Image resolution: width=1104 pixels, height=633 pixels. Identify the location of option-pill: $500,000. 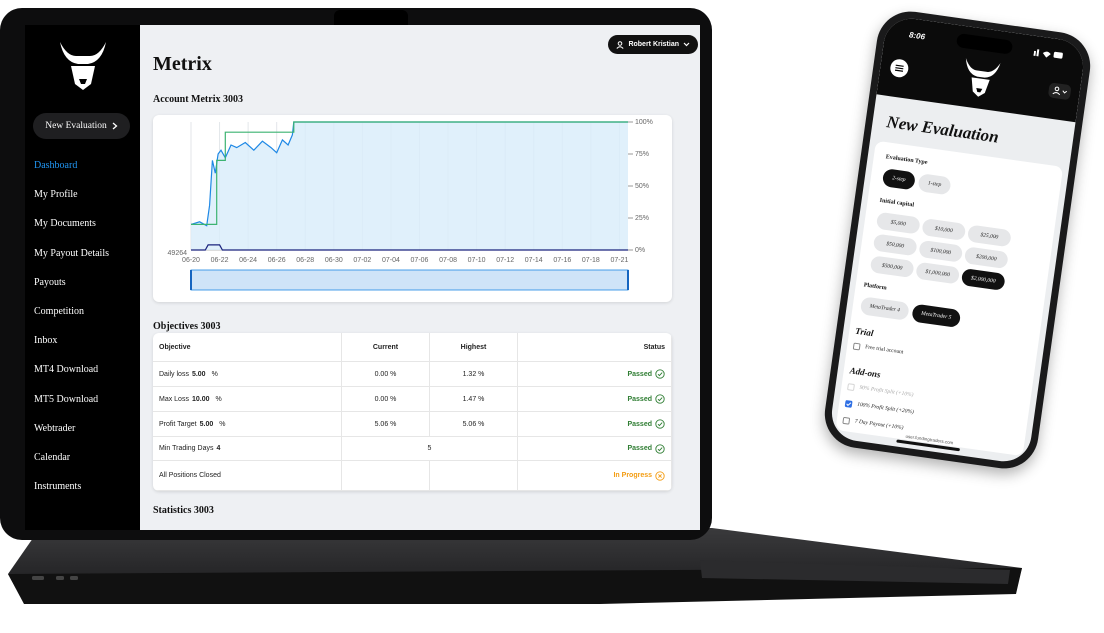
(892, 267).